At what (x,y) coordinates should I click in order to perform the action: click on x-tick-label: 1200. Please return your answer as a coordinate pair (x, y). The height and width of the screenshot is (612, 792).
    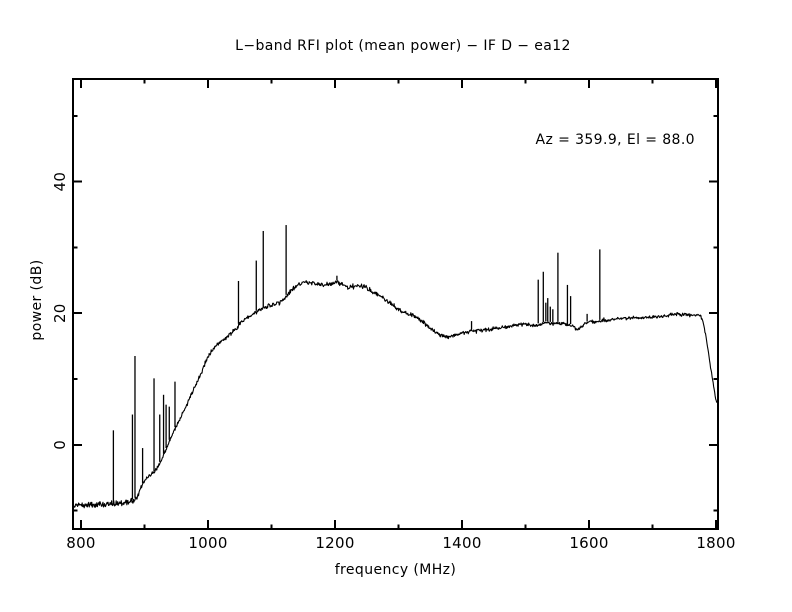
    Looking at the image, I should click on (334, 543).